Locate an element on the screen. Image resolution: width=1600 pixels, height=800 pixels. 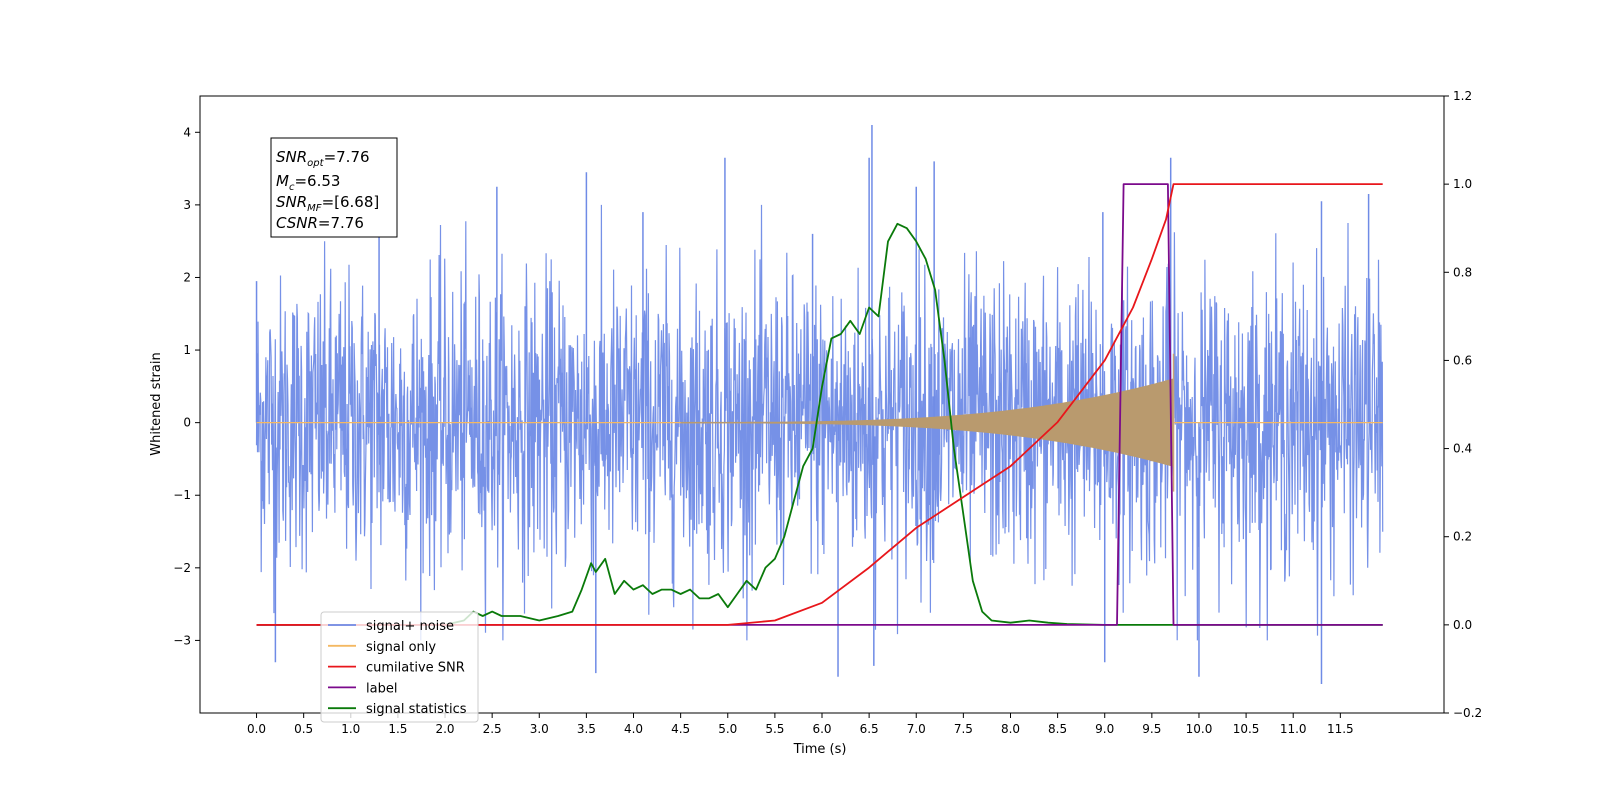
y2-tick-label: −0.2 is located at coordinates (1467, 713).